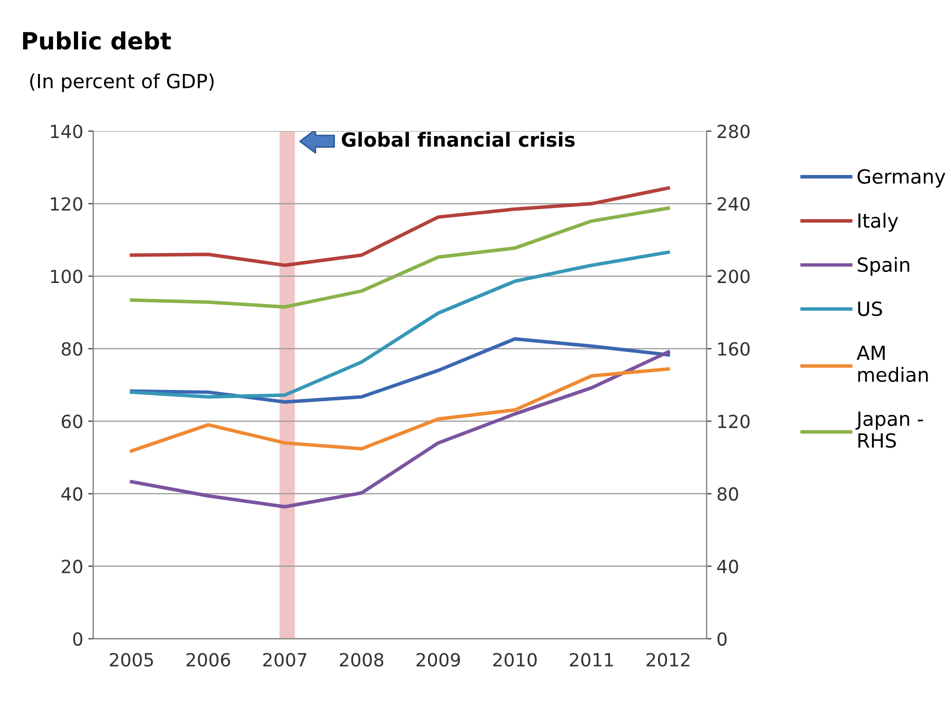  I want to click on legend-label: Germany, so click(902, 178).